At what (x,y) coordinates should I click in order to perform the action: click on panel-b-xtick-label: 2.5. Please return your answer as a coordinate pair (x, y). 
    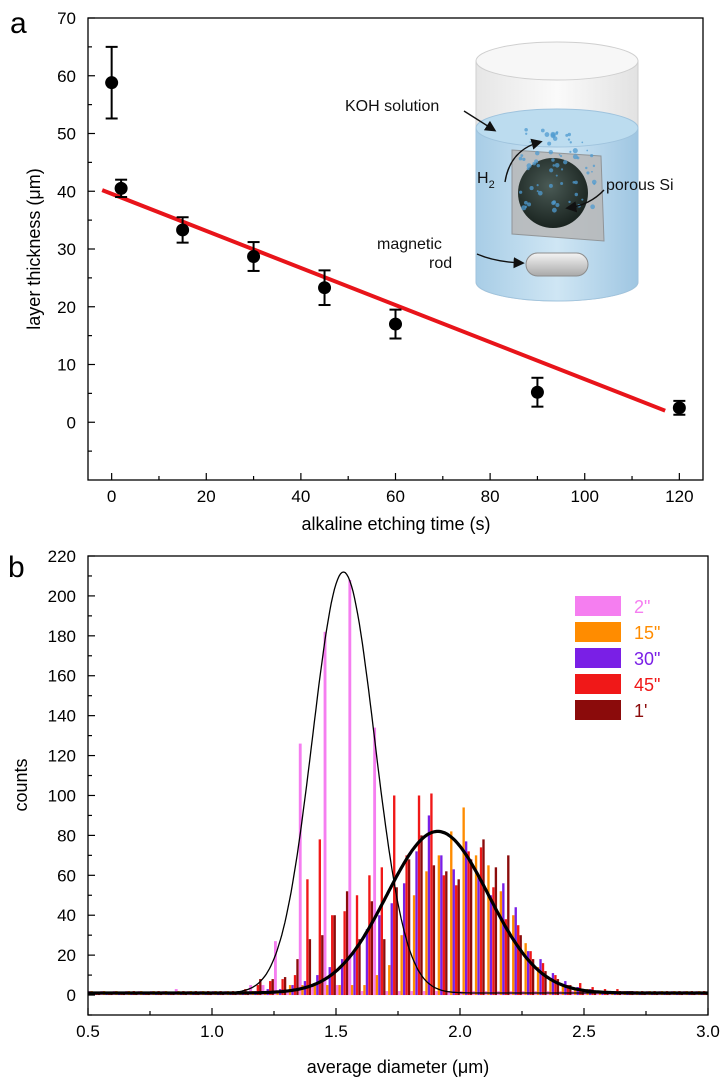
    Looking at the image, I should click on (584, 1031).